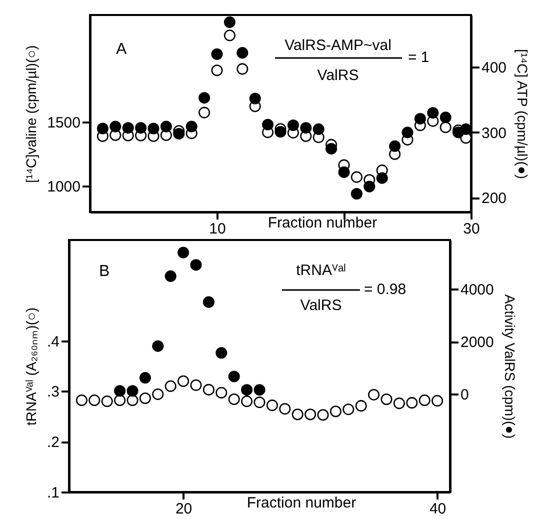 This screenshot has width=553, height=519. I want to click on y-tick-label: 1000, so click(63, 187).